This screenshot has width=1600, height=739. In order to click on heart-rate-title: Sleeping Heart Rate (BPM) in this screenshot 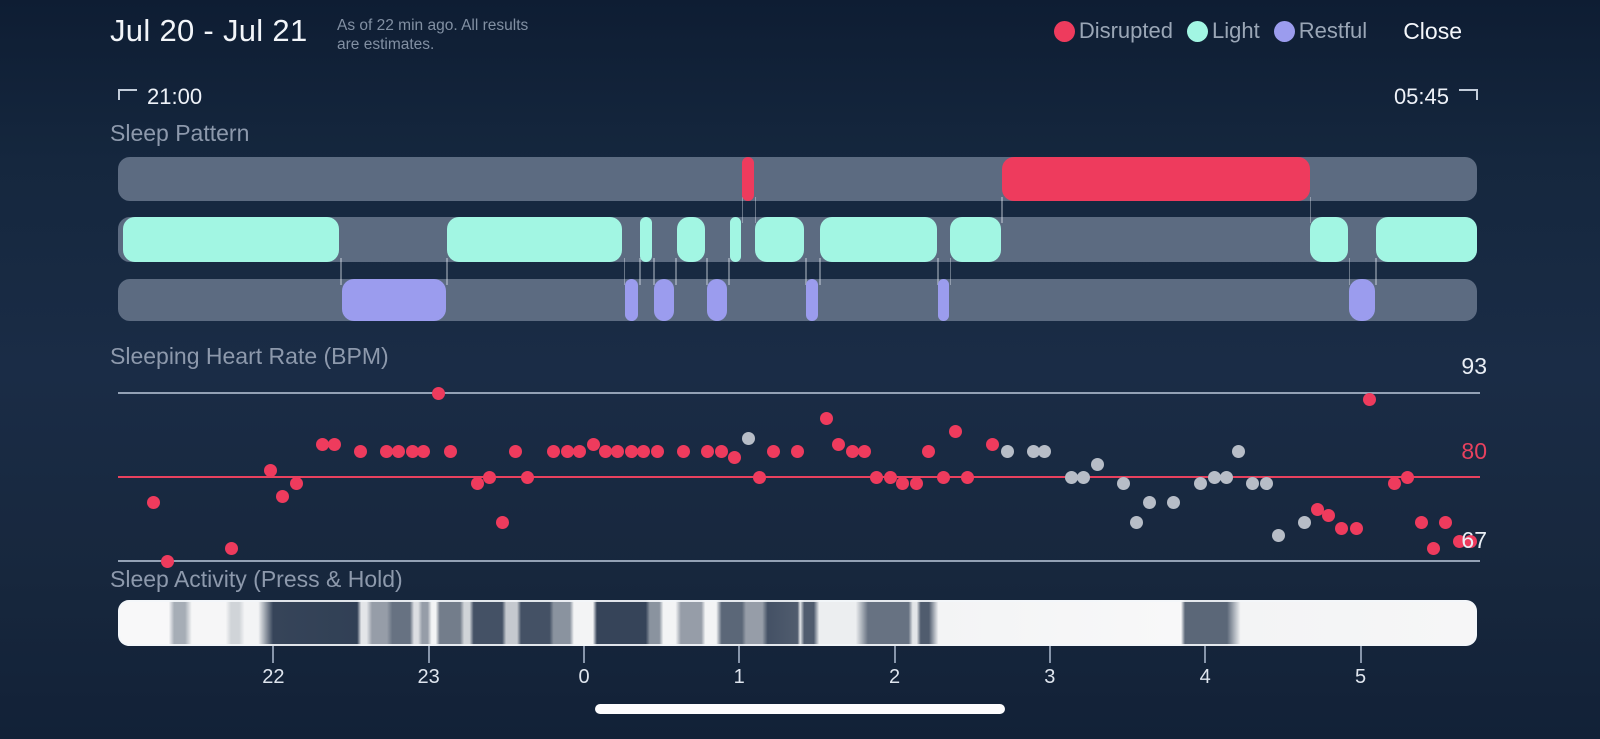, I will do `click(249, 356)`.